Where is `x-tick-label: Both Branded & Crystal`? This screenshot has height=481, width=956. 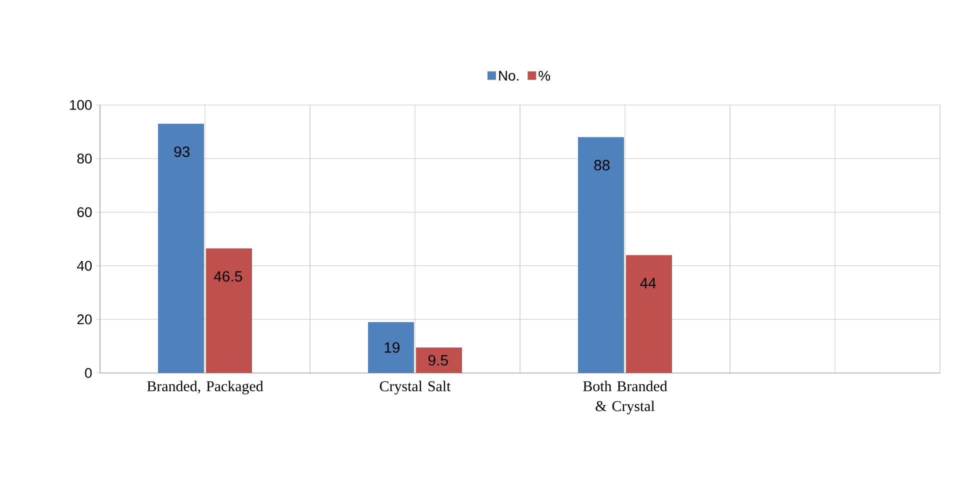 x-tick-label: Both Branded & Crystal is located at coordinates (625, 397).